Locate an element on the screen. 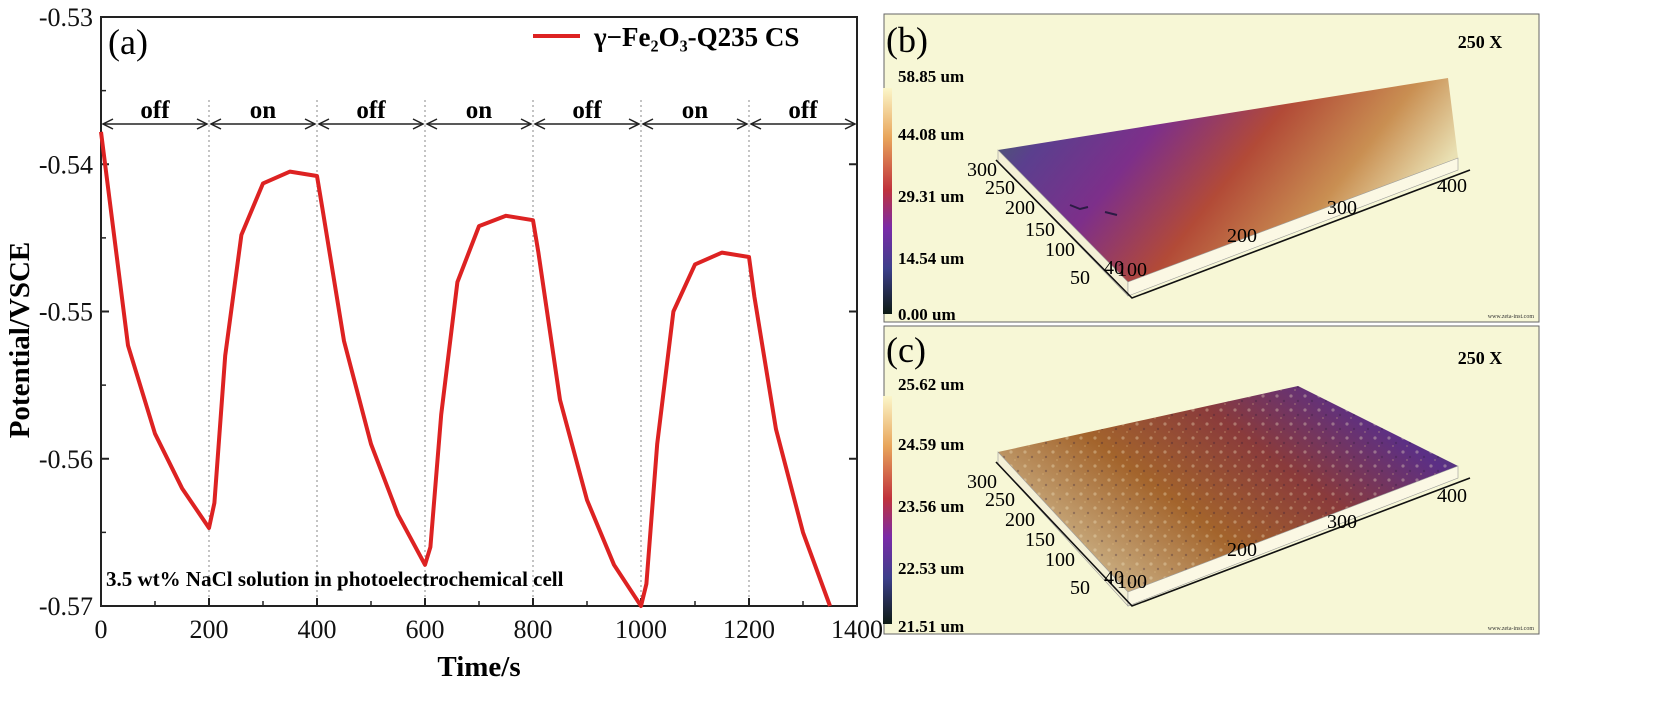  panel-b-y-tick: 300 is located at coordinates (982, 170).